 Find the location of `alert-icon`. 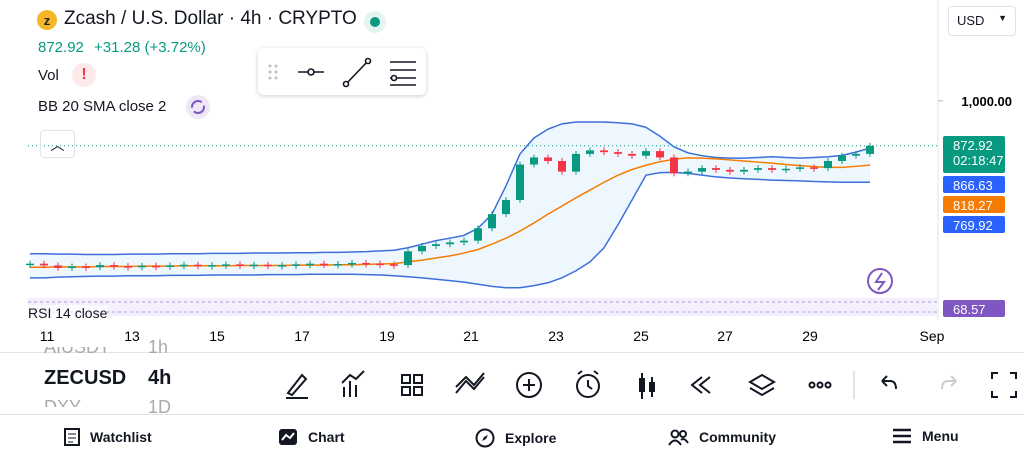

alert-icon is located at coordinates (588, 386).